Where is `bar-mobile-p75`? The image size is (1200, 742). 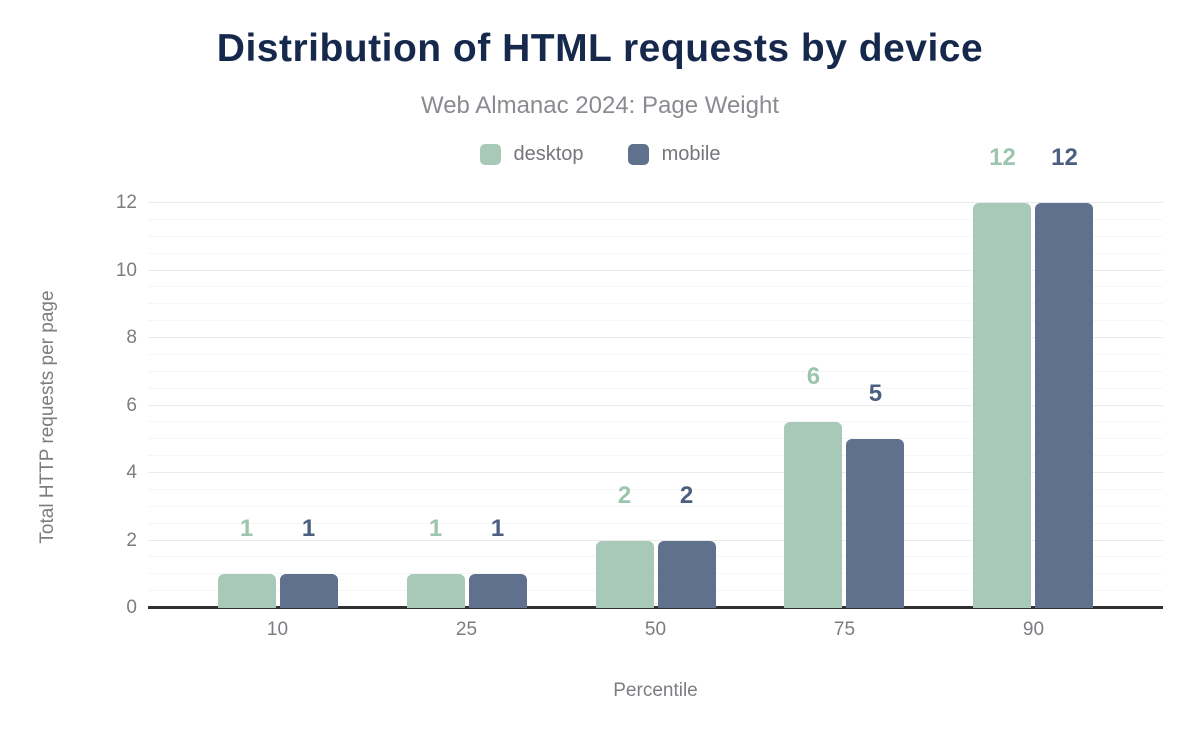 bar-mobile-p75 is located at coordinates (875, 523).